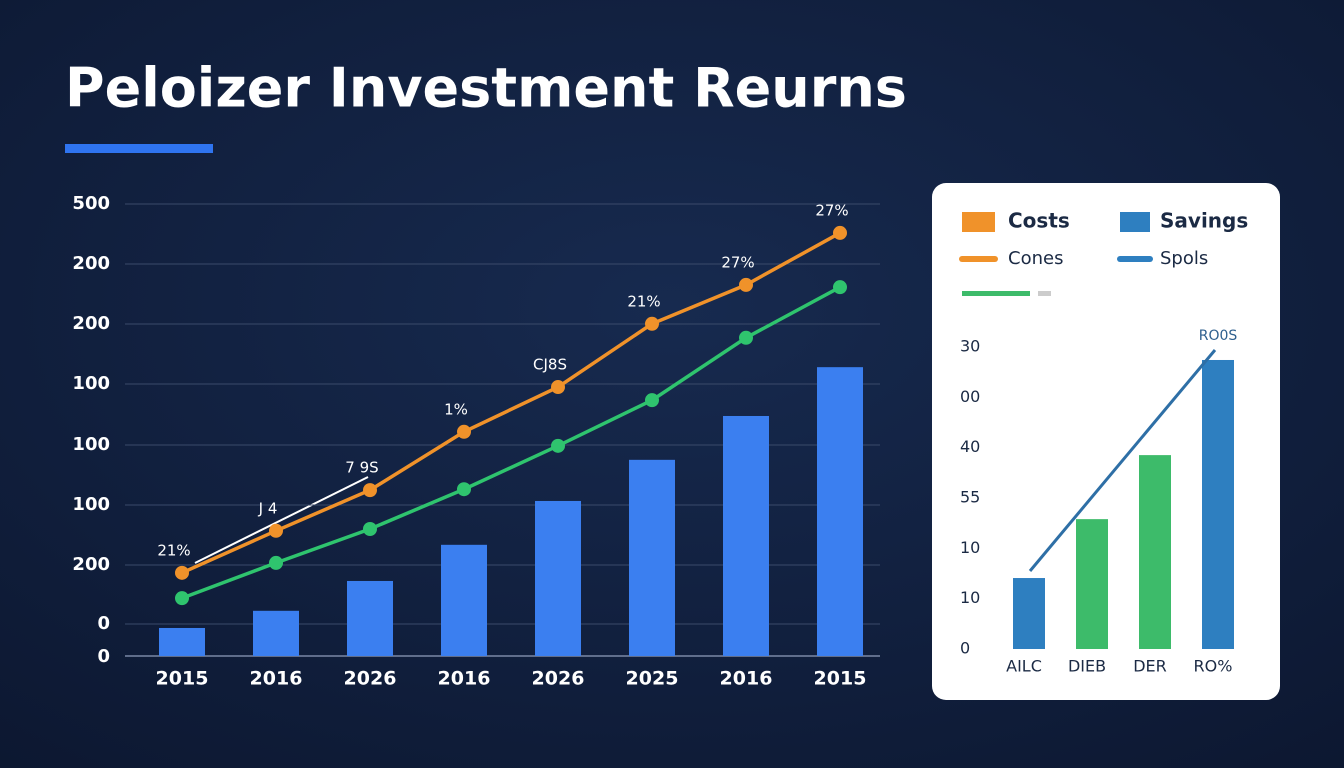 Image resolution: width=1344 pixels, height=768 pixels. What do you see at coordinates (486, 88) in the screenshot?
I see `chart-title: Peloizer Investment Reurns` at bounding box center [486, 88].